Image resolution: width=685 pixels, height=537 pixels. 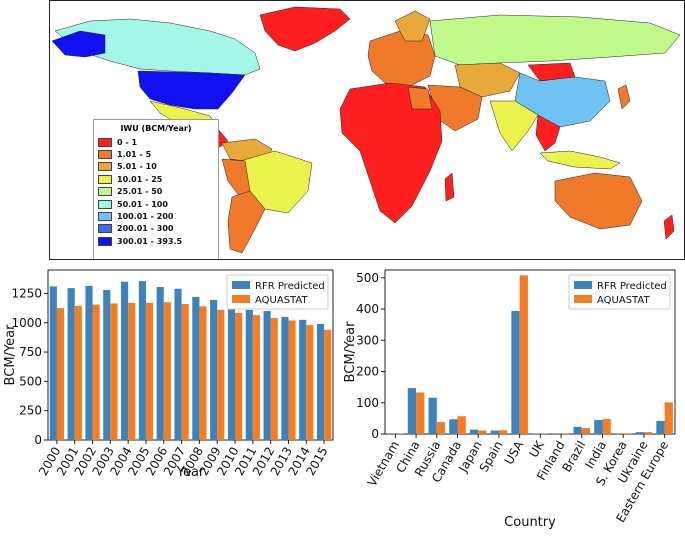 I want to click on legend-item: 50.01 - 100, so click(x=156, y=204).